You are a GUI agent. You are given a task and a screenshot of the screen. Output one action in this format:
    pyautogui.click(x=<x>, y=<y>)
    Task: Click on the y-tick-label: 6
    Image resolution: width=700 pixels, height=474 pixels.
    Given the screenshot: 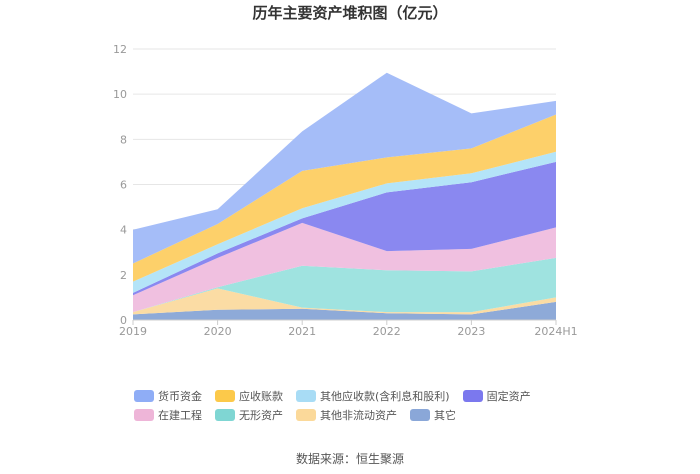 What is the action you would take?
    pyautogui.click(x=123, y=185)
    